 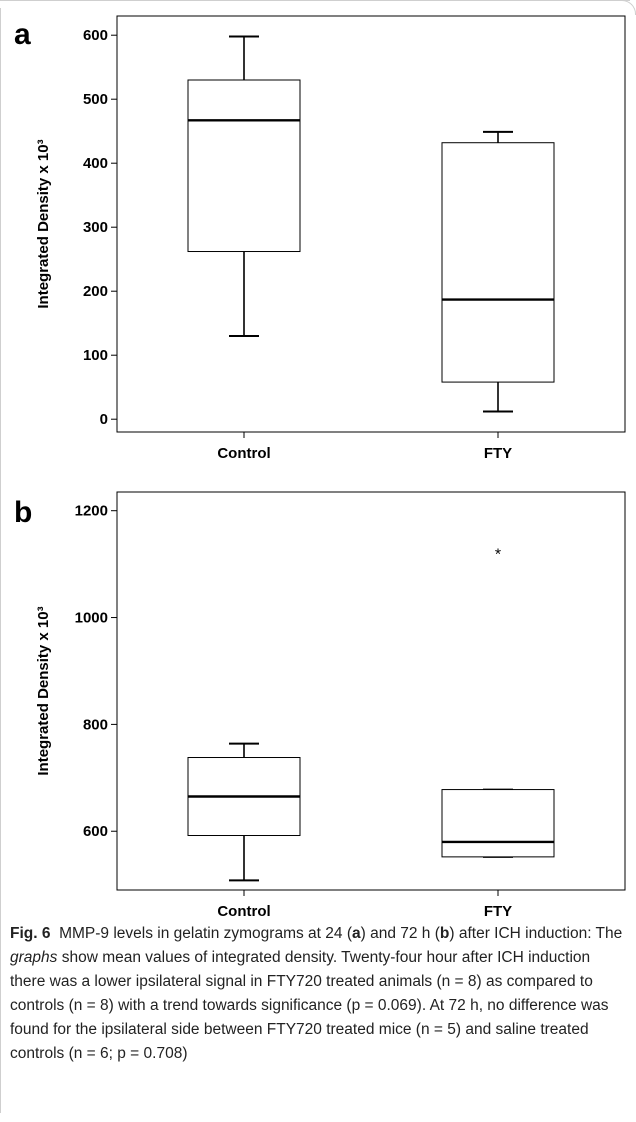 What do you see at coordinates (536, 933) in the screenshot?
I see `caption-part-3: ) after ICH induction: The` at bounding box center [536, 933].